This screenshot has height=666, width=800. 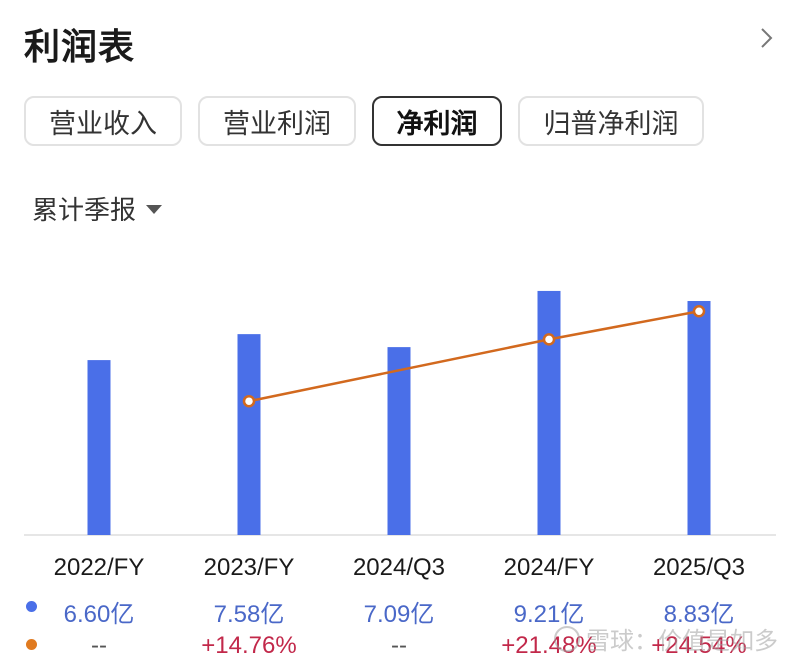 I want to click on series-line-dot, so click(x=31, y=644).